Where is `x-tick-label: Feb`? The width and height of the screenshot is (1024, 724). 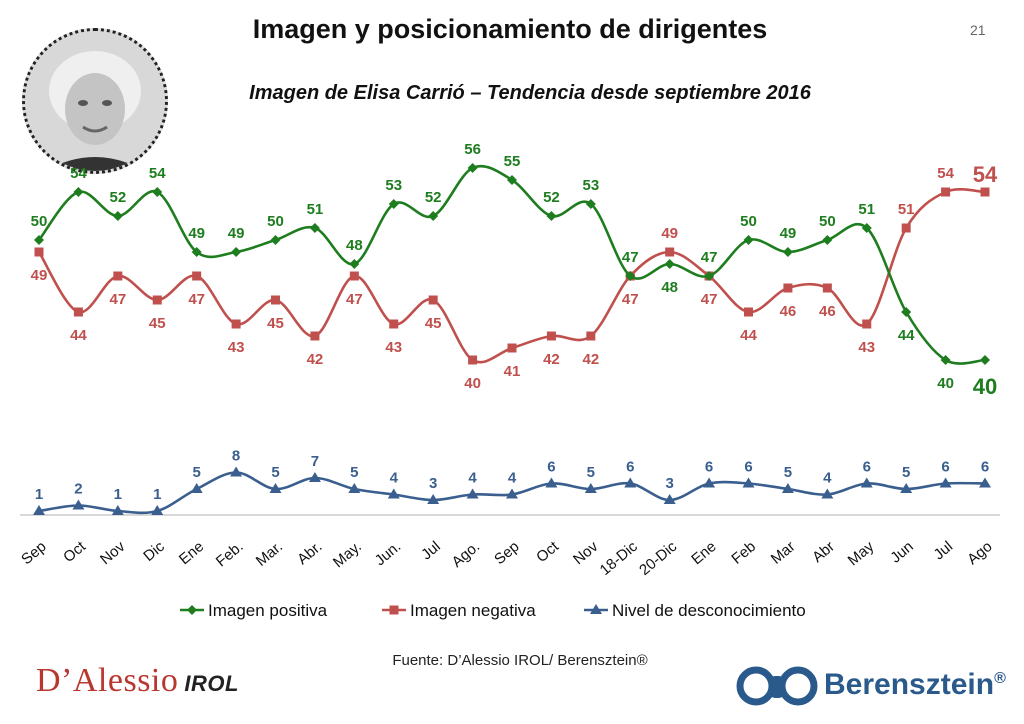 x-tick-label: Feb is located at coordinates (743, 553).